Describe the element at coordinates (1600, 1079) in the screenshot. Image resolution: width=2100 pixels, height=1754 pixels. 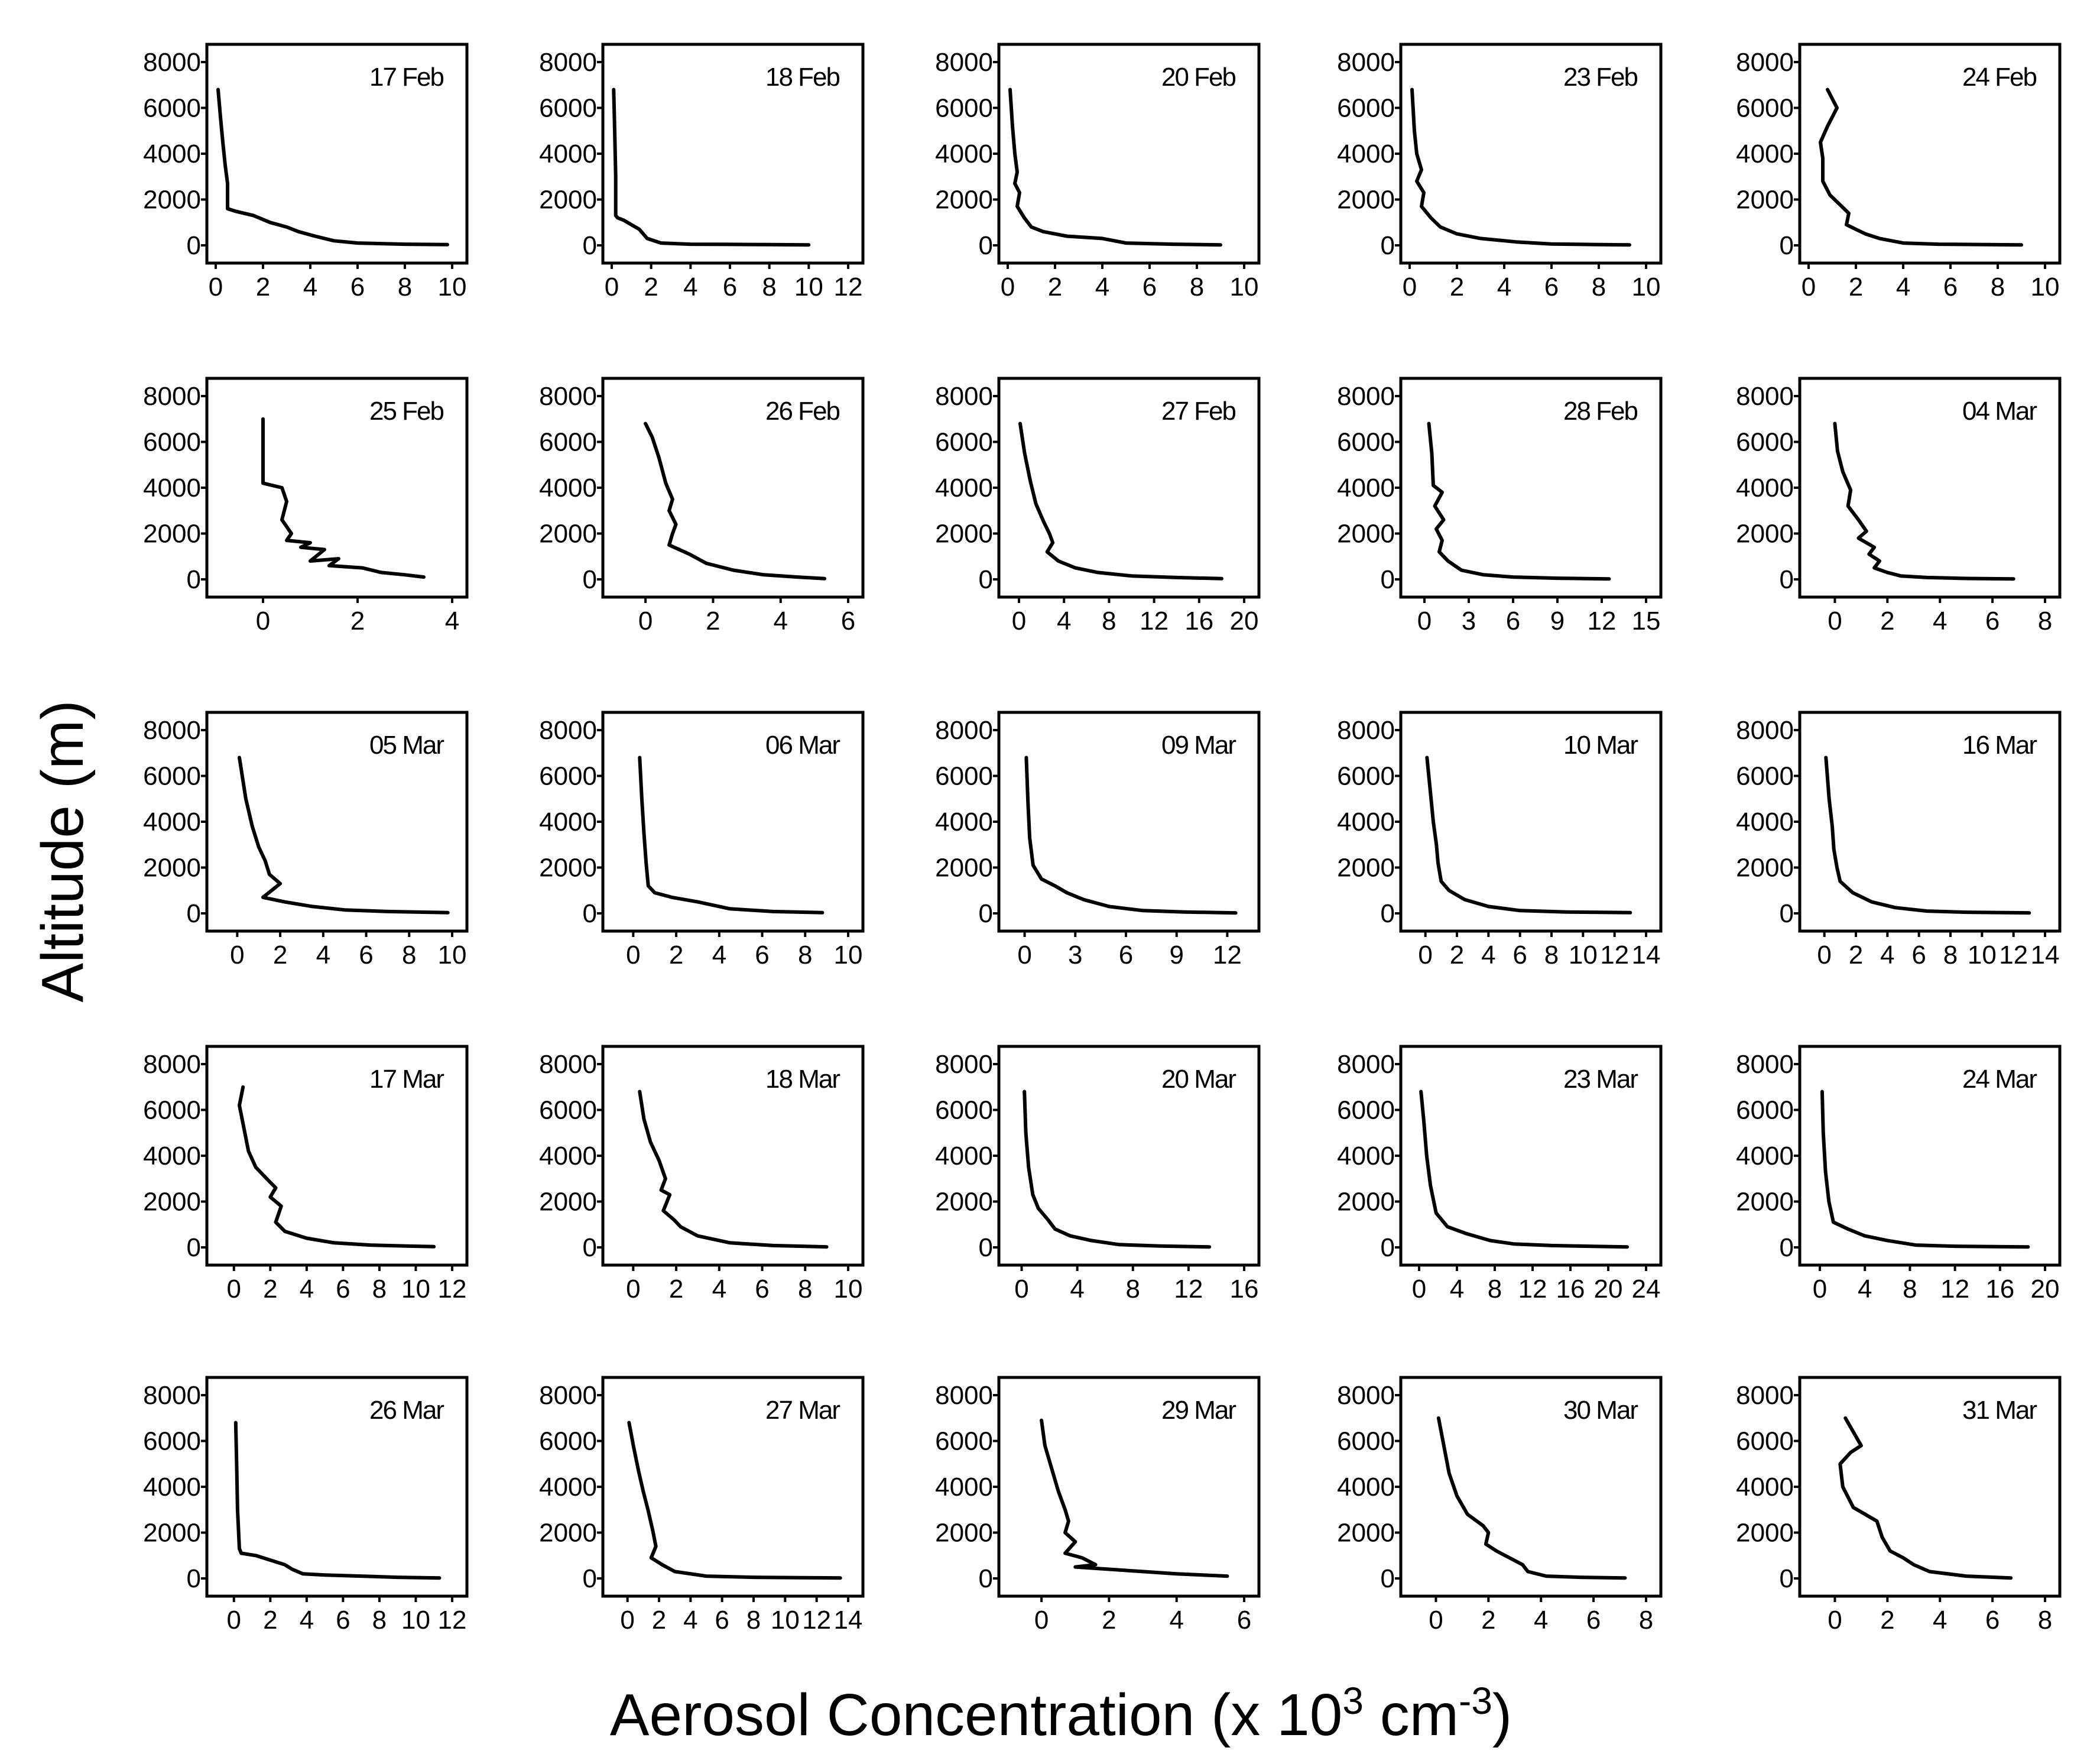
I see `panel-title: 23 Mar` at that location.